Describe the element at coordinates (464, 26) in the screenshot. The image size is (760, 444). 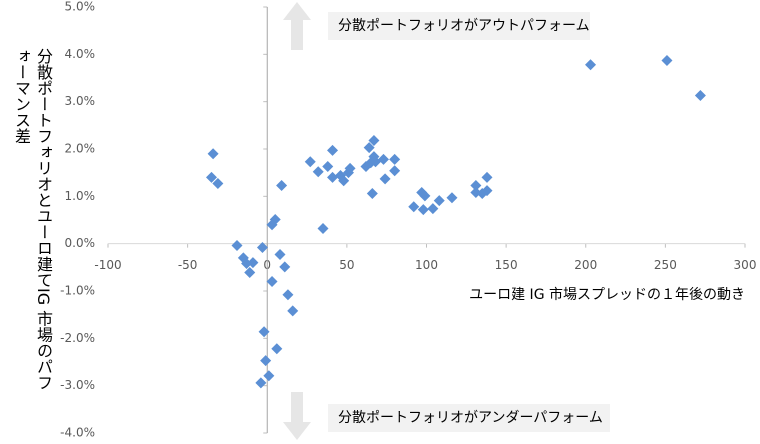
I see `annotation: 分散ポートフォリオがアウトパフォーム` at that location.